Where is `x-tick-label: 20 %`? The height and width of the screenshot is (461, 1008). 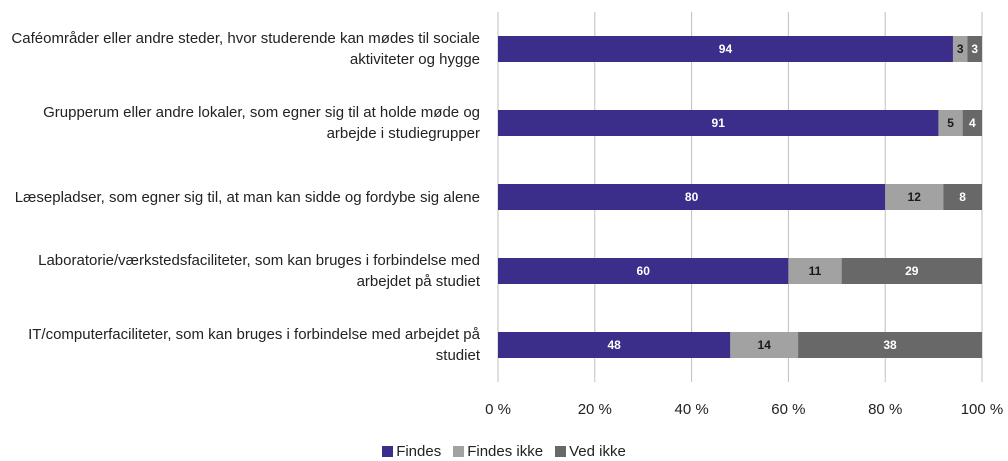 x-tick-label: 20 % is located at coordinates (595, 409).